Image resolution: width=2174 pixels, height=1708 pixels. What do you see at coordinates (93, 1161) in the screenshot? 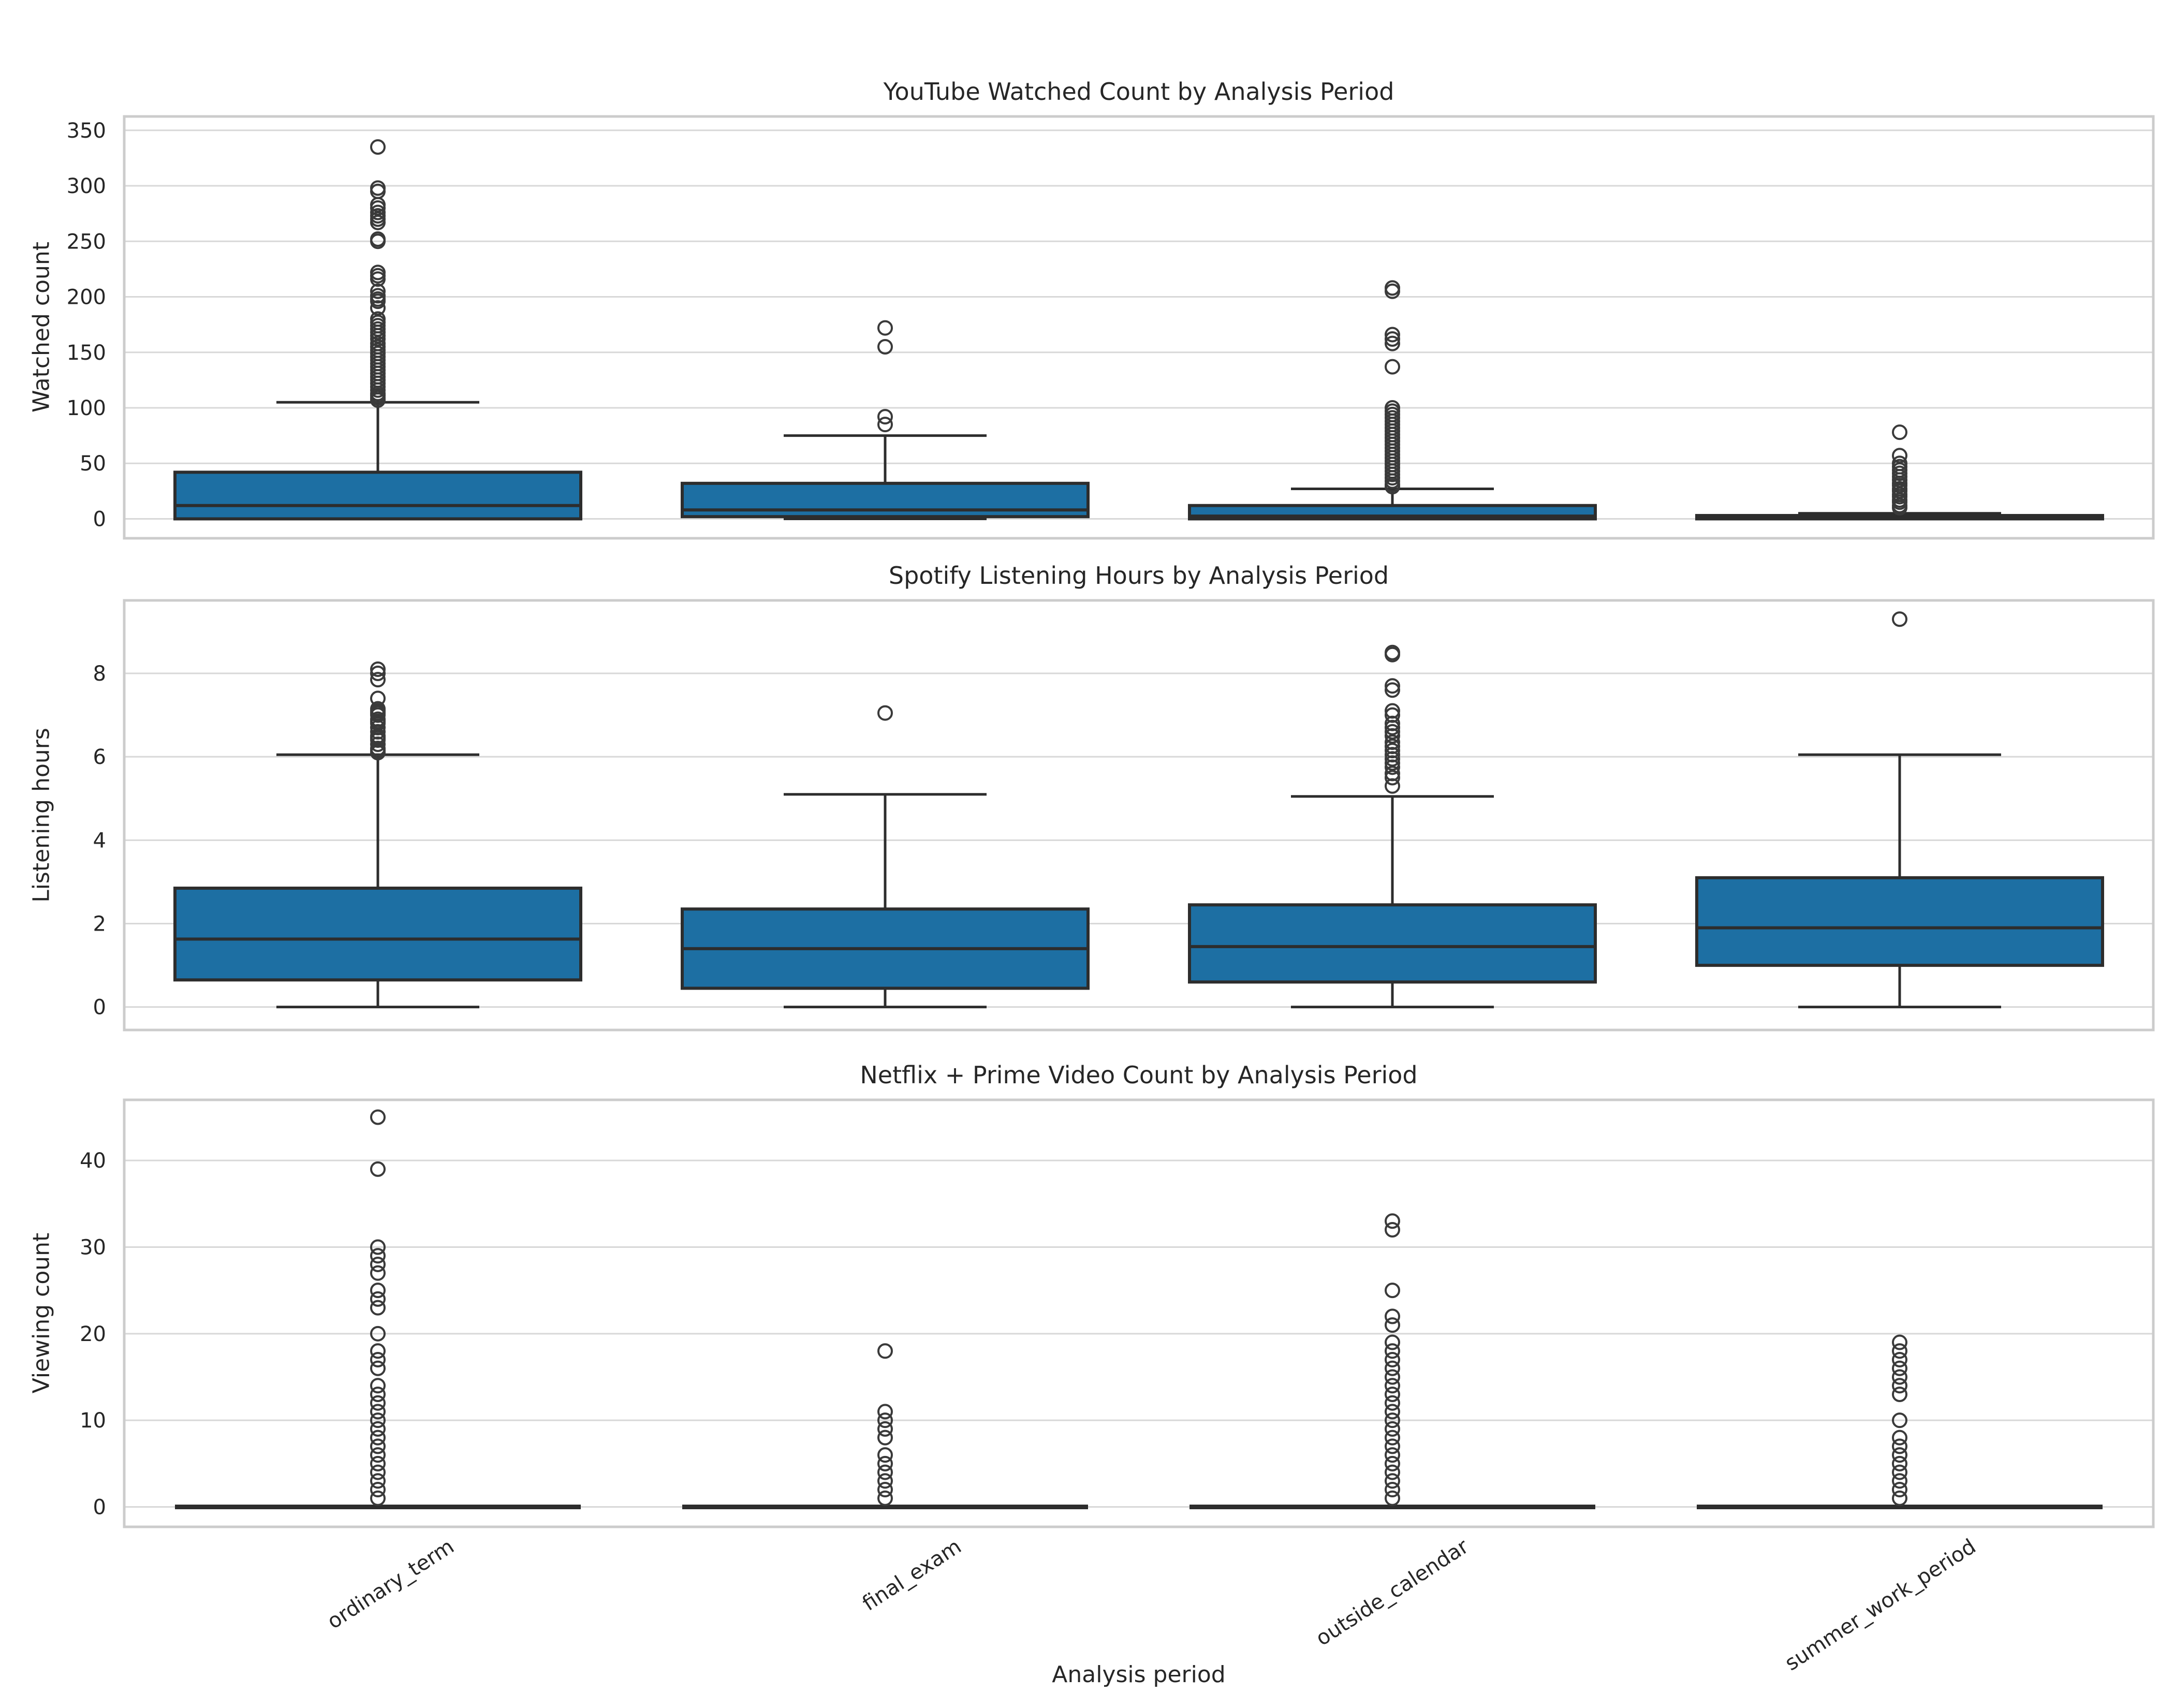
I see `y-tick-label: 40` at bounding box center [93, 1161].